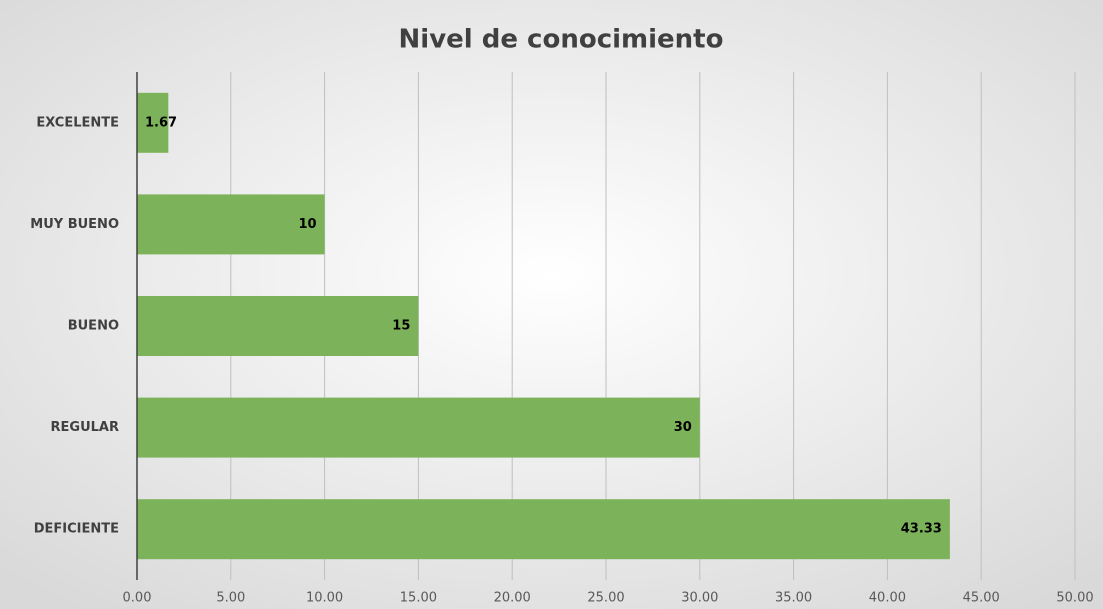 The width and height of the screenshot is (1103, 609). Describe the element at coordinates (85, 427) in the screenshot. I see `y-tick-label: REGULAR` at that location.